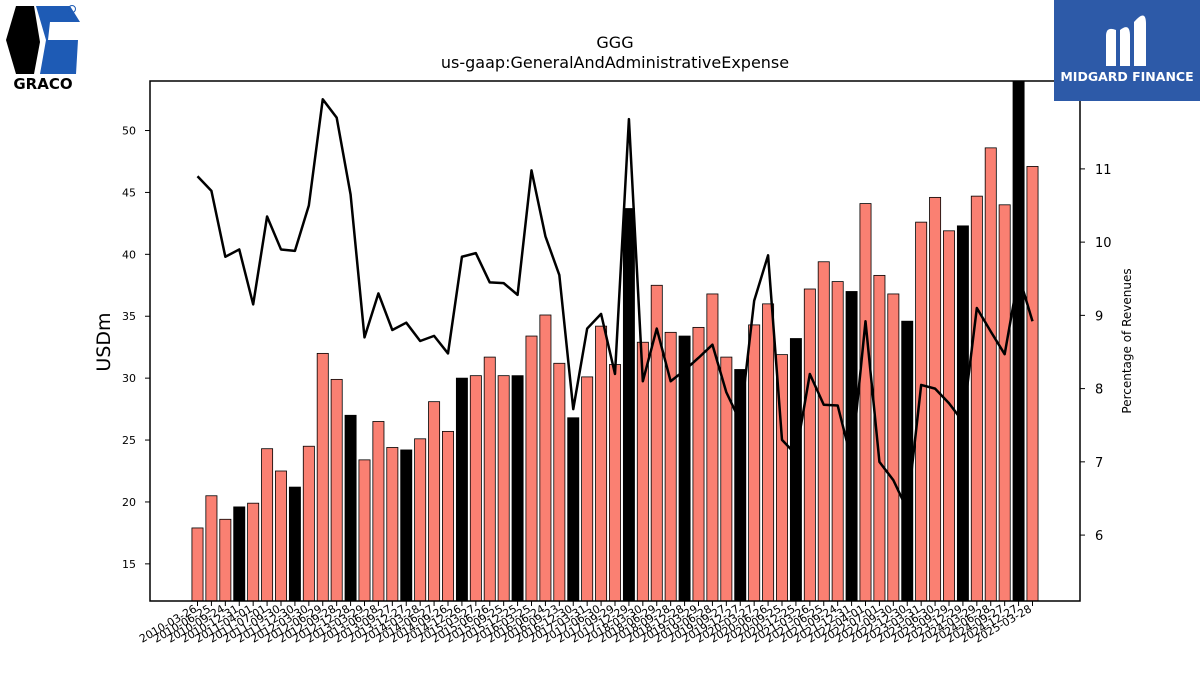 The width and height of the screenshot is (1200, 675). What do you see at coordinates (129, 131) in the screenshot?
I see `y-tick-label: 50` at bounding box center [129, 131].